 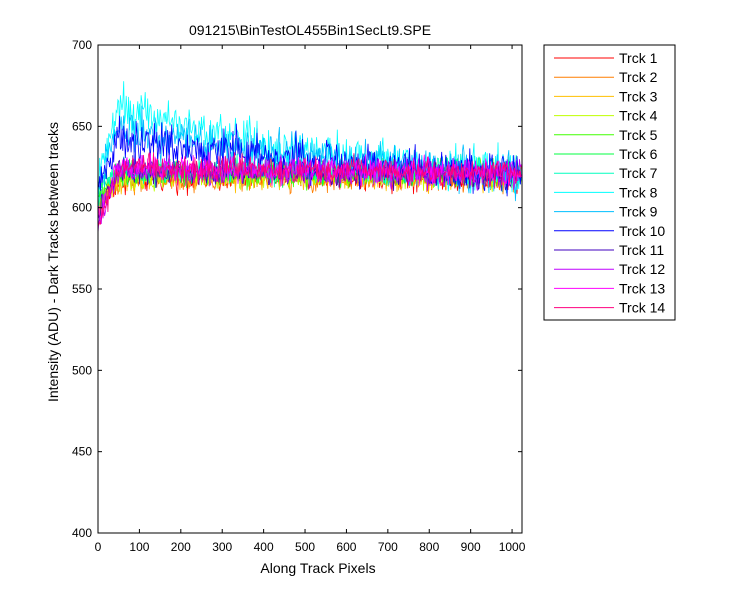 What do you see at coordinates (638, 96) in the screenshot?
I see `legend-label-3: Trck 3` at bounding box center [638, 96].